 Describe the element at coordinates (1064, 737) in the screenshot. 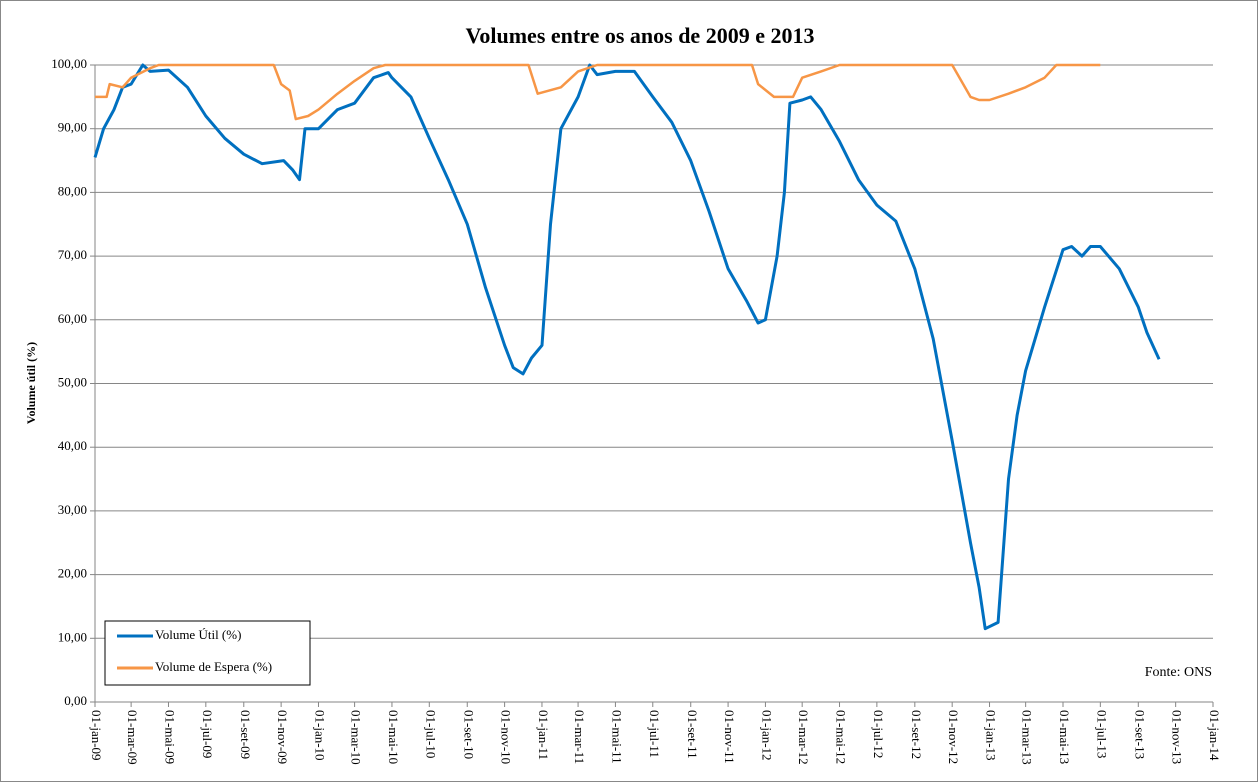

I see `x-tick-label: 01-mai-13` at that location.